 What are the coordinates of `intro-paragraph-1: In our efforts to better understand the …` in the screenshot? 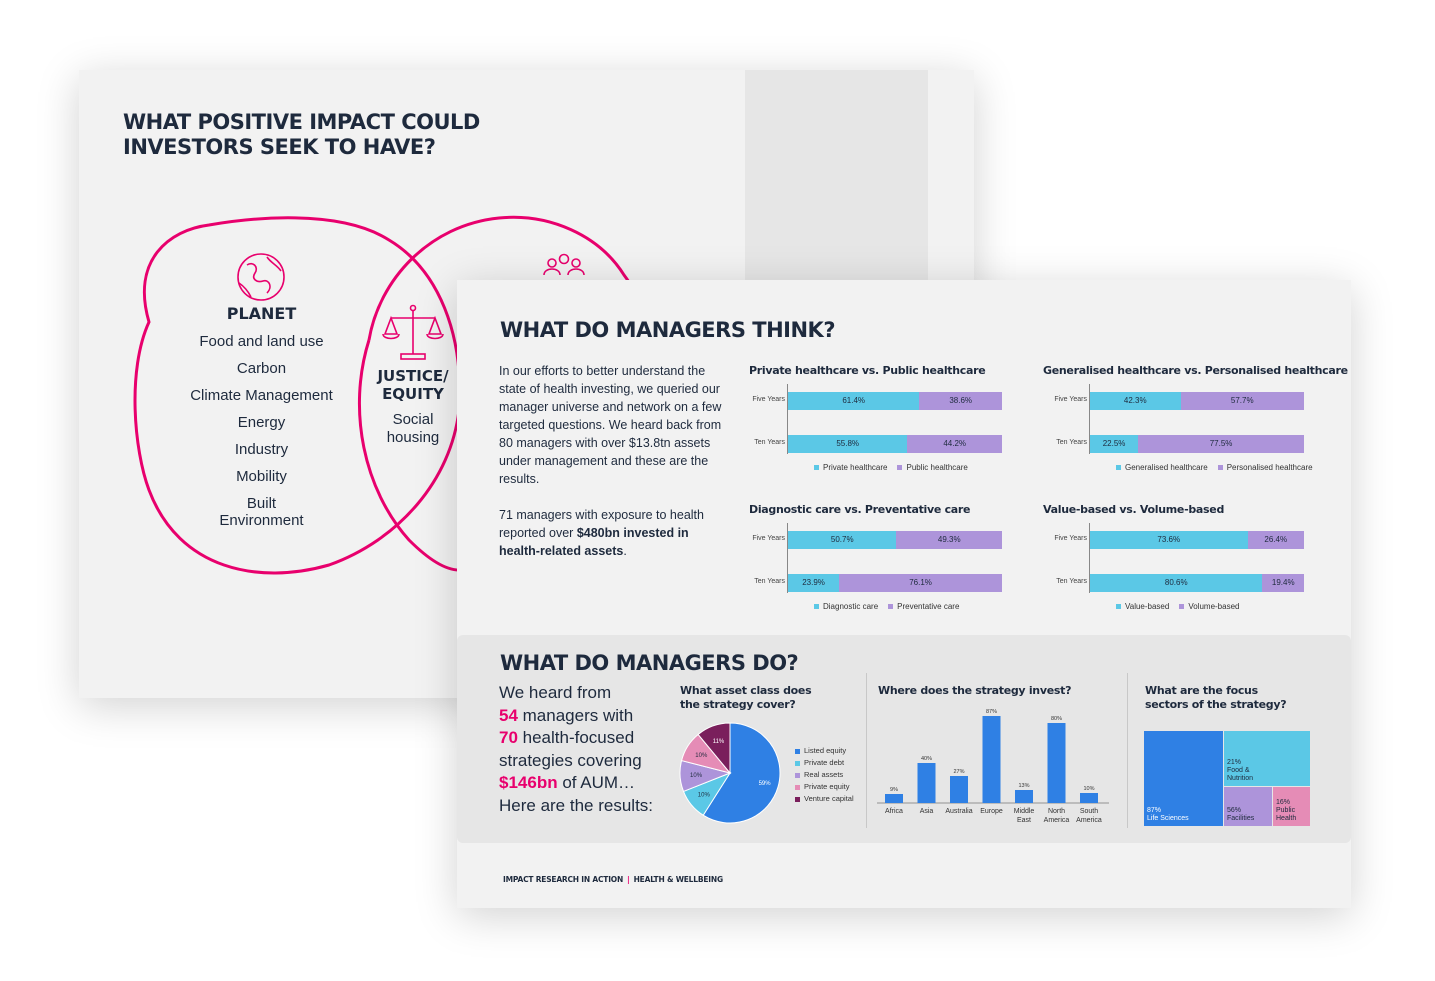 It's located at (610, 425).